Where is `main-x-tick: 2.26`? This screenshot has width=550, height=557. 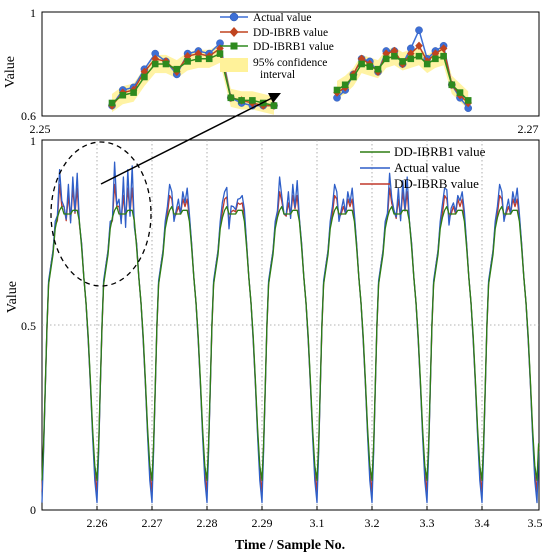 main-x-tick: 2.26 is located at coordinates (97, 523).